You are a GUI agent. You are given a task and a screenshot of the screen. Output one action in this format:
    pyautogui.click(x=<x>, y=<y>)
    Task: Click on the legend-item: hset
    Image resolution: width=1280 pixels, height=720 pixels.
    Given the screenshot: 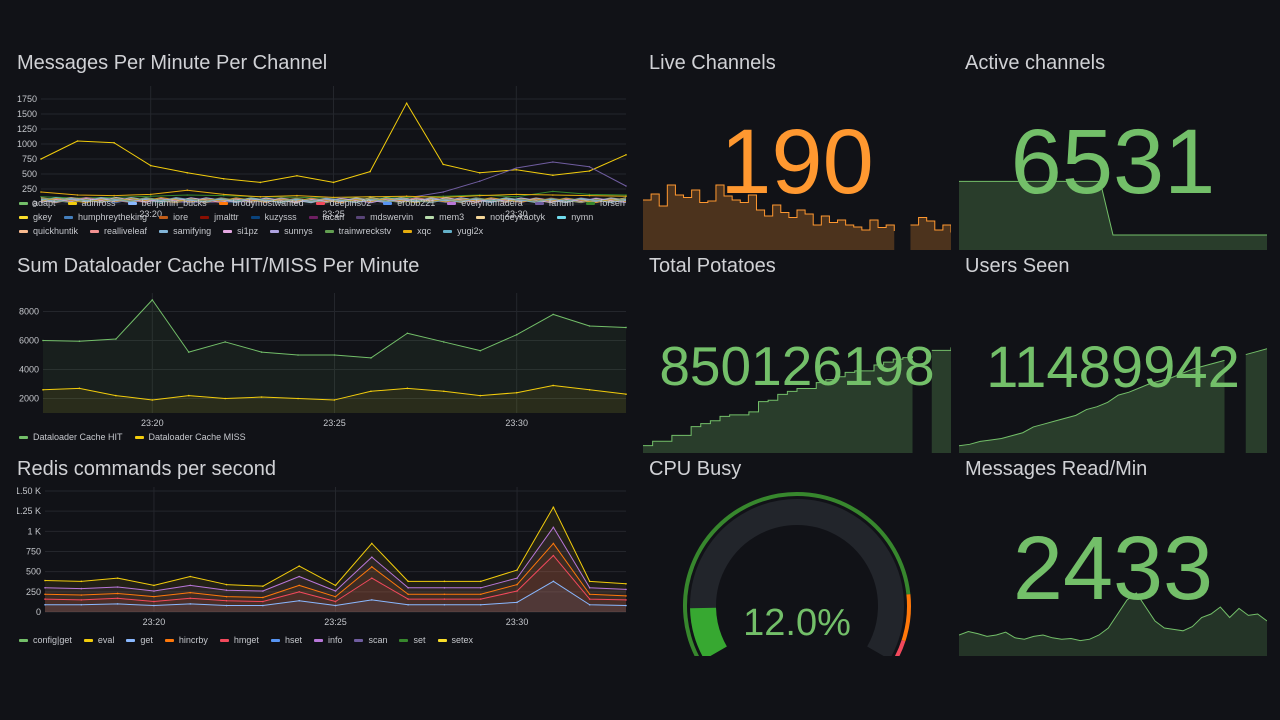 What is the action you would take?
    pyautogui.click(x=286, y=640)
    